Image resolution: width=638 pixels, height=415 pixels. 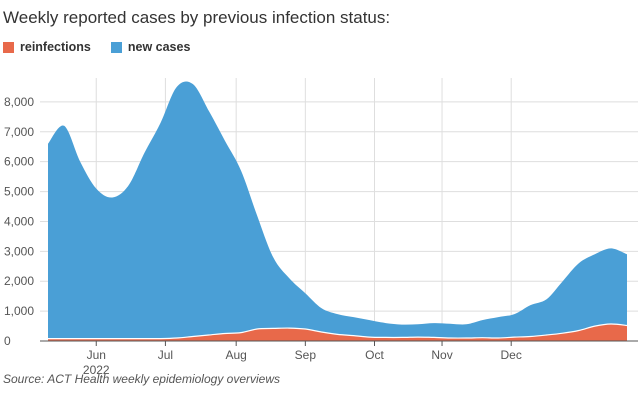 I want to click on x-tick-label-6: Dec, so click(x=511, y=355).